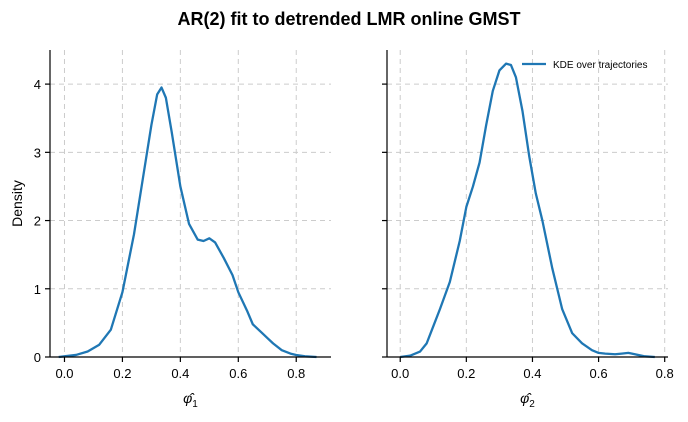  I want to click on y-tick-label: 0, so click(37, 357).